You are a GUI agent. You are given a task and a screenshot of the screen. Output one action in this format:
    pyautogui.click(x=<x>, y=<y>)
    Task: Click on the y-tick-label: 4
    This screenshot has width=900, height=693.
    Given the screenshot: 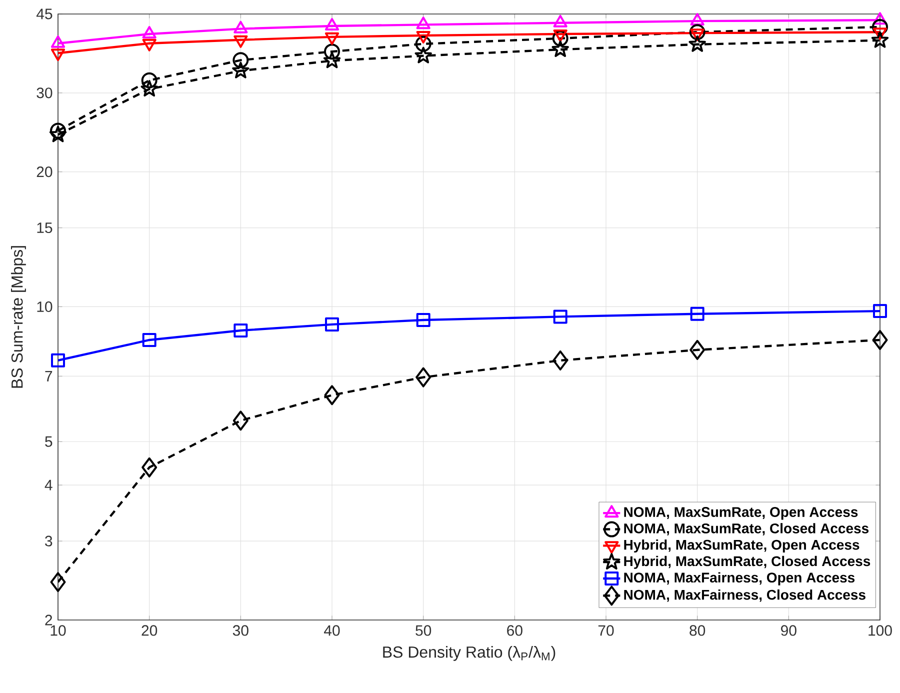 What is the action you would take?
    pyautogui.click(x=48, y=485)
    